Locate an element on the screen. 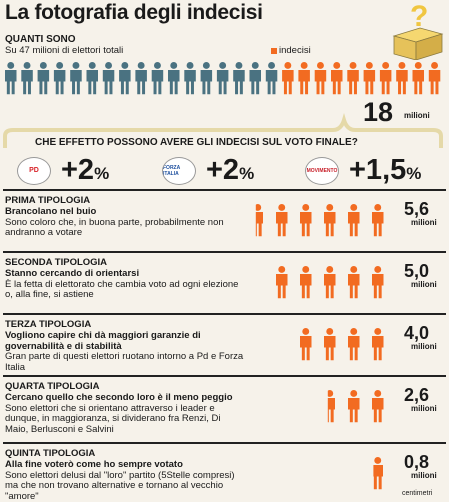 This screenshot has height=502, width=449. type-value: 0,8 milioni is located at coordinates (420, 466).